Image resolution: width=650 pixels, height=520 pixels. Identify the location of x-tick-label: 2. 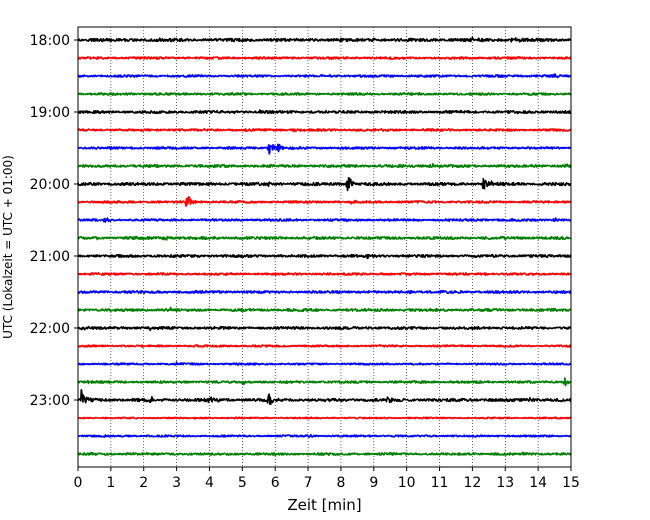
(143, 483).